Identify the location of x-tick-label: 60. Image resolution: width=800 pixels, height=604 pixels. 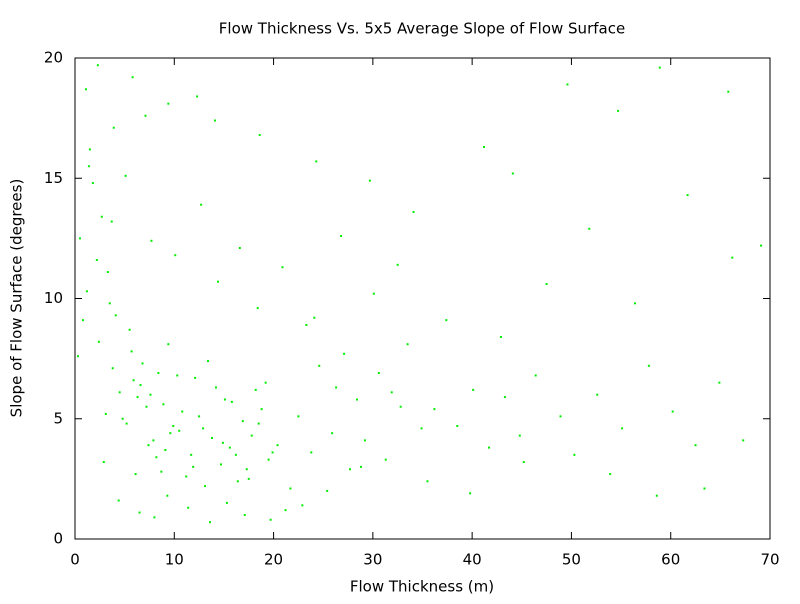
(670, 560).